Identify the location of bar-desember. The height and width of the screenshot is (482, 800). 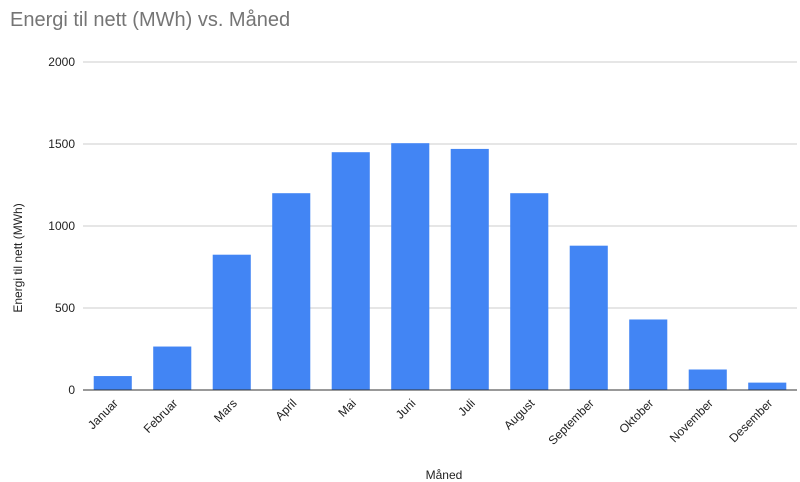
(767, 386).